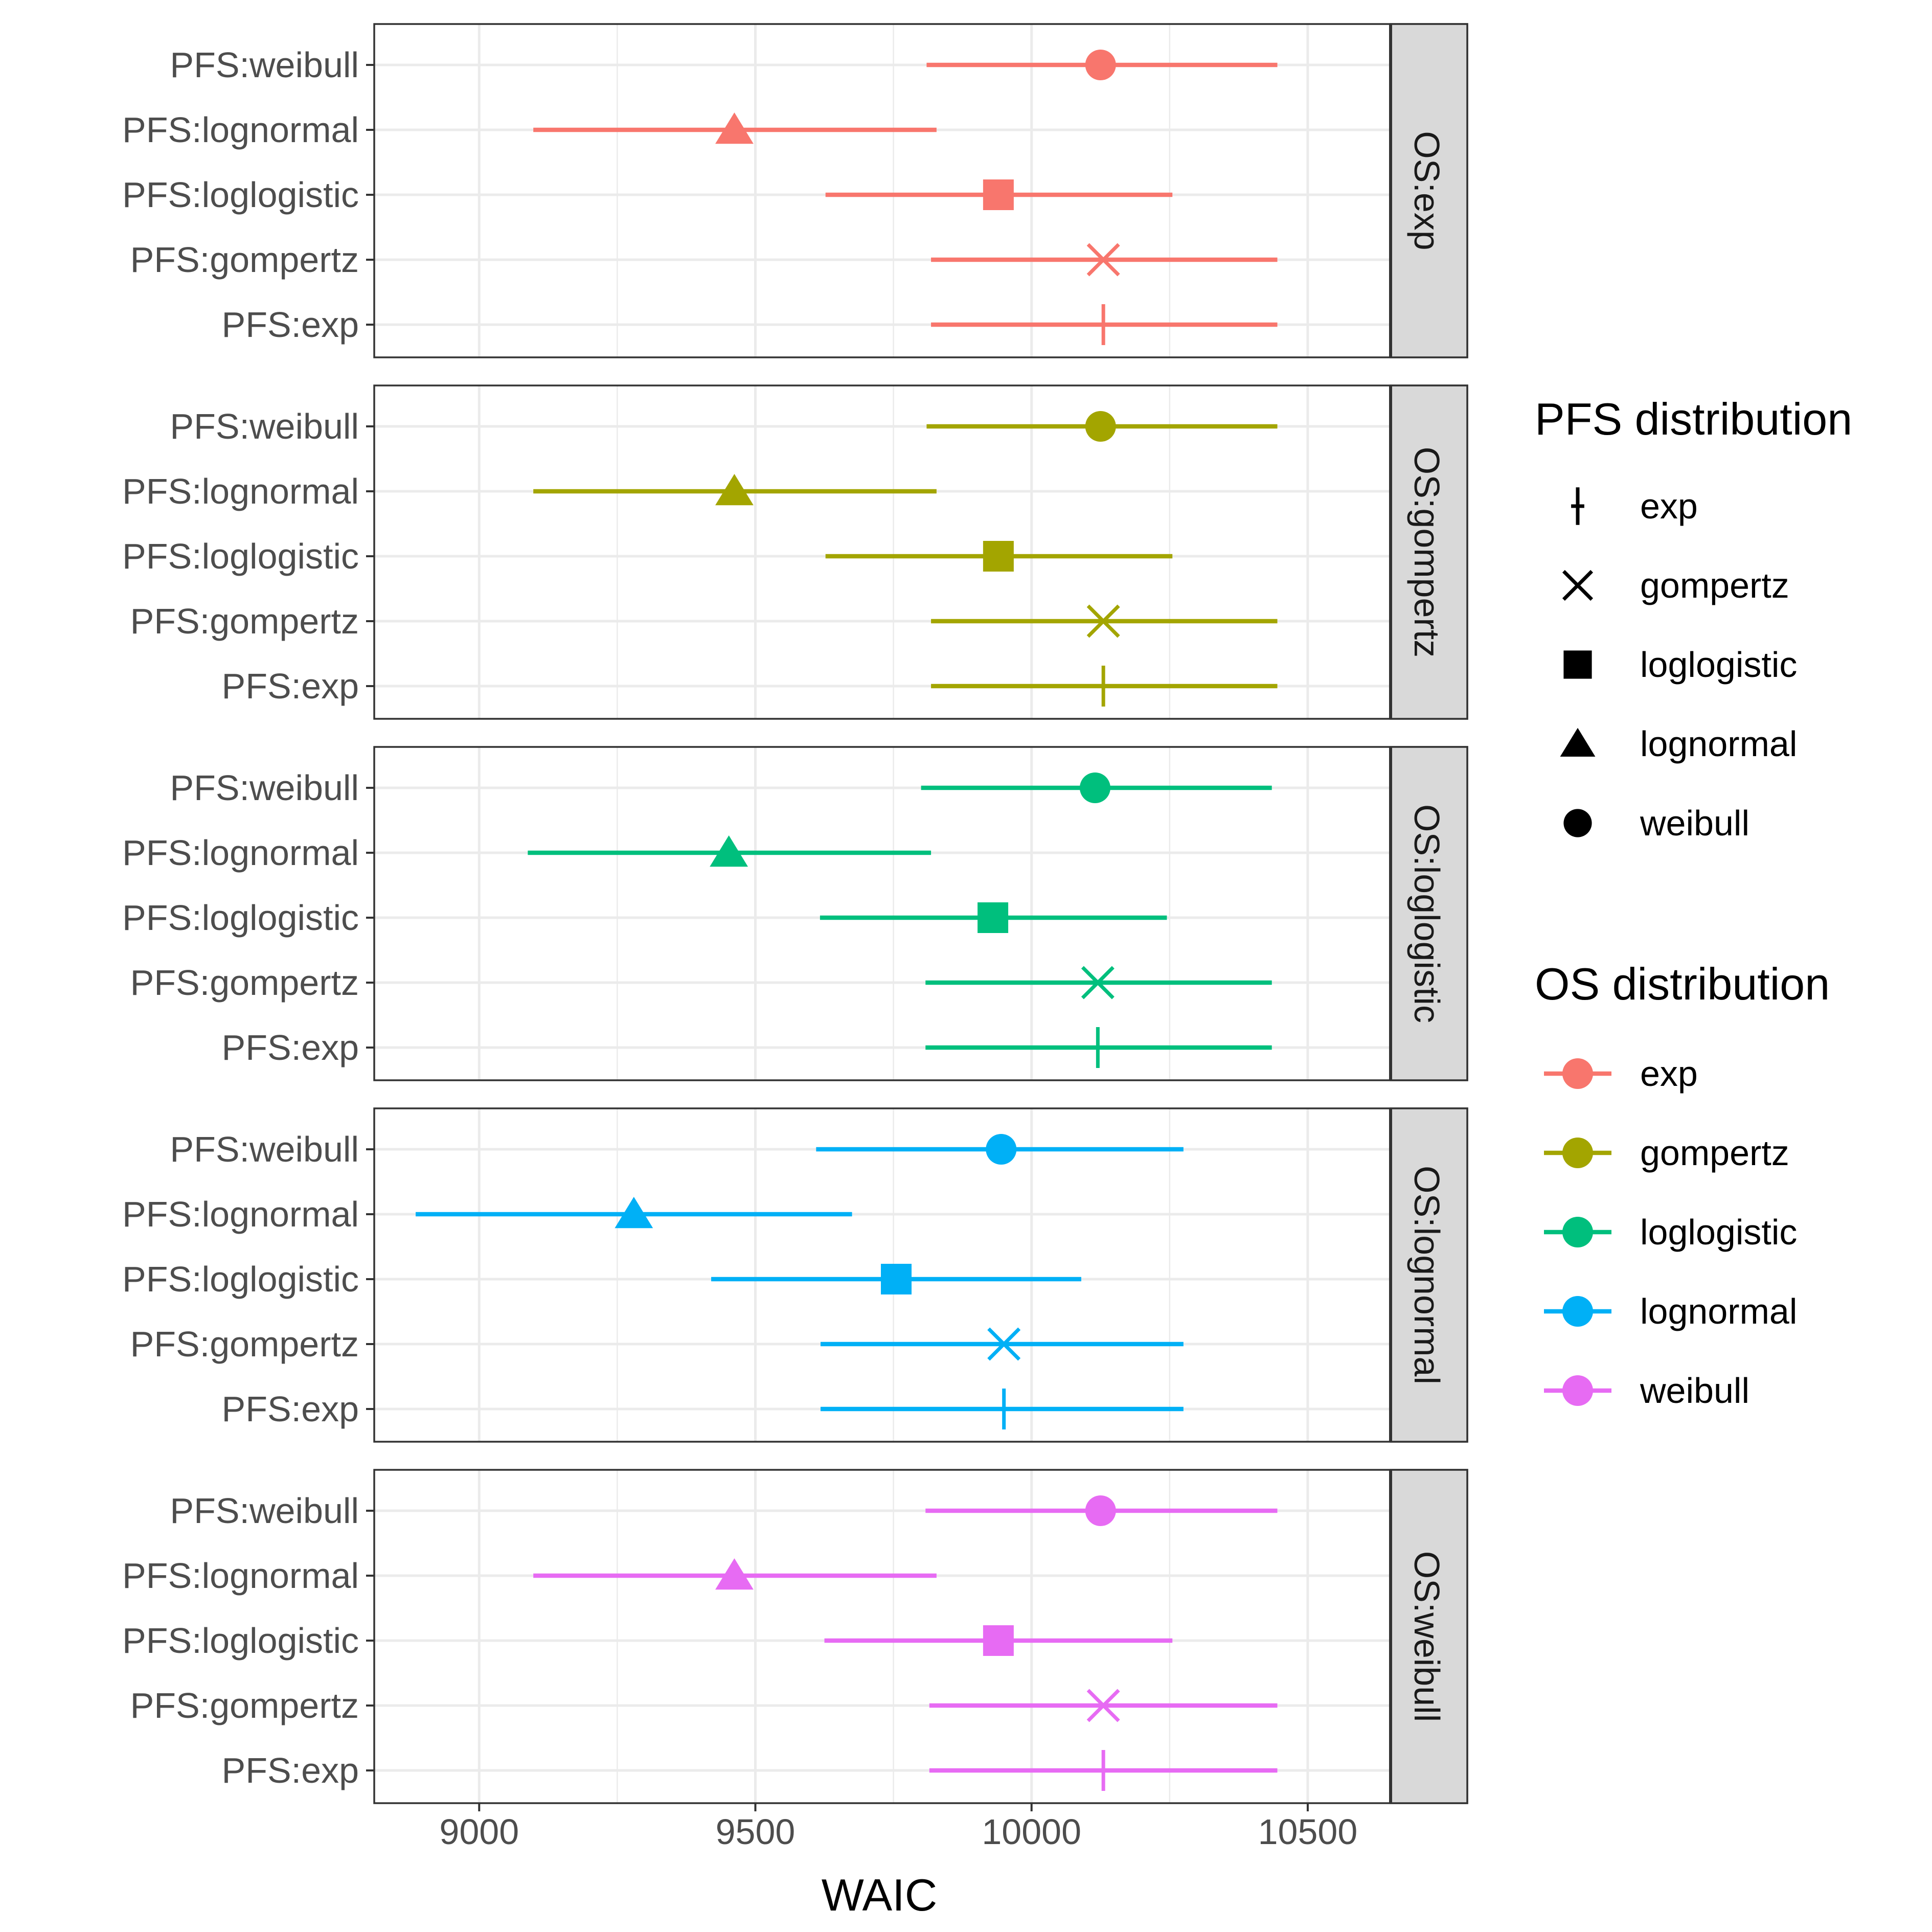 Image resolution: width=1932 pixels, height=1932 pixels. What do you see at coordinates (1103, 621) in the screenshot?
I see `point-gompertz-gompertz-gompertz-marker` at bounding box center [1103, 621].